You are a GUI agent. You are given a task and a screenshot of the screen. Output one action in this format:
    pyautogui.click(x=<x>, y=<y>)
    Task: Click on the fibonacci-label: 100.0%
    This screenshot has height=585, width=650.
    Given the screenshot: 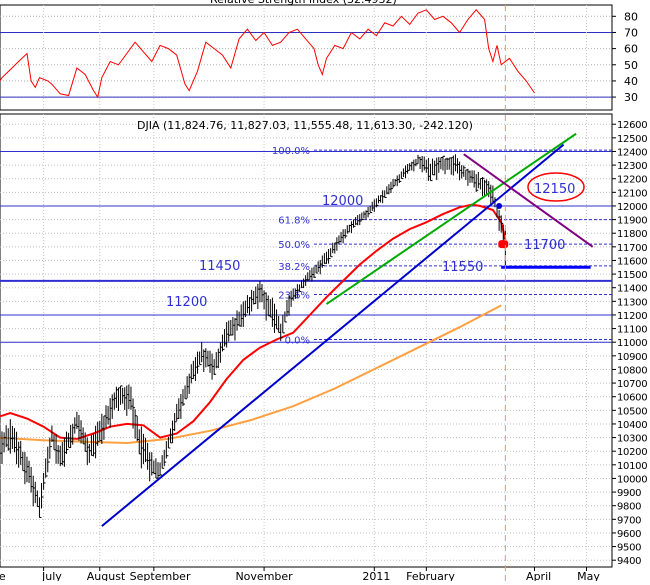 What is the action you would take?
    pyautogui.click(x=291, y=151)
    